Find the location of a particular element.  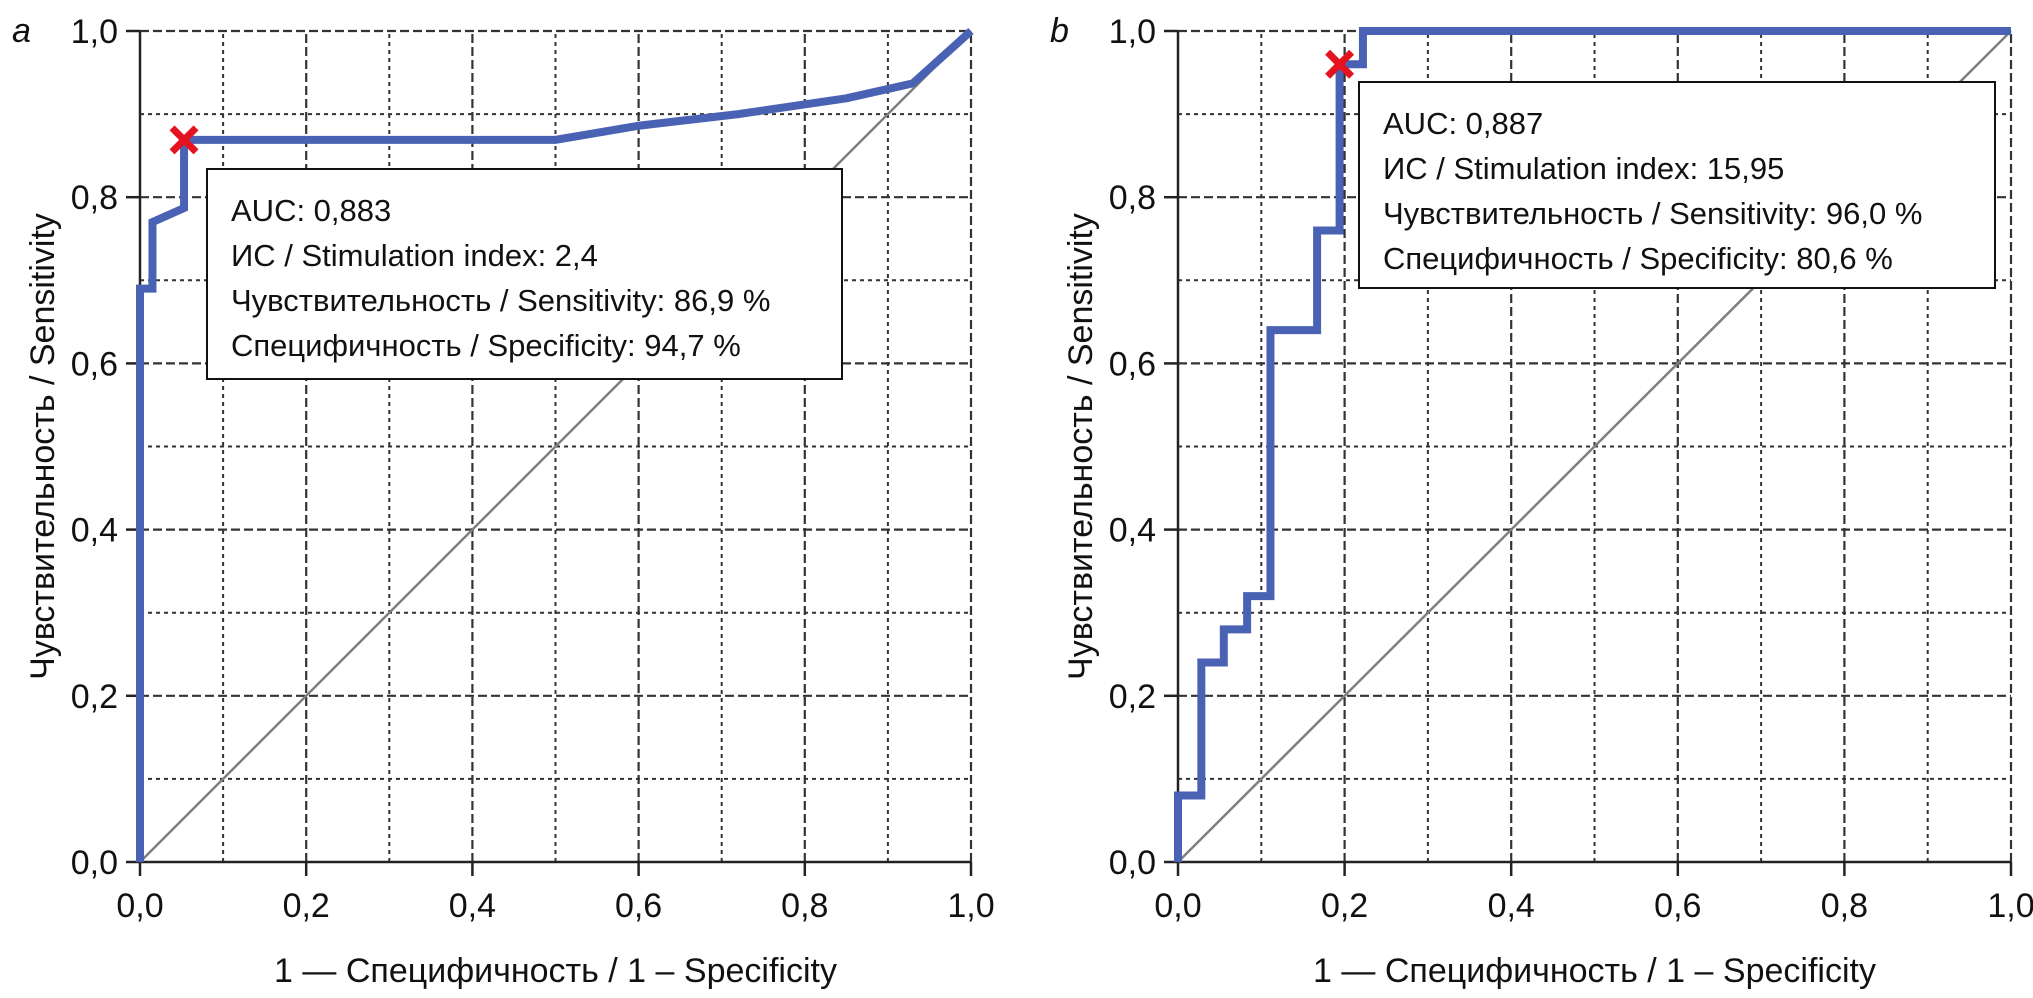

annotation-line: AUC: 0,887 is located at coordinates (1463, 123).